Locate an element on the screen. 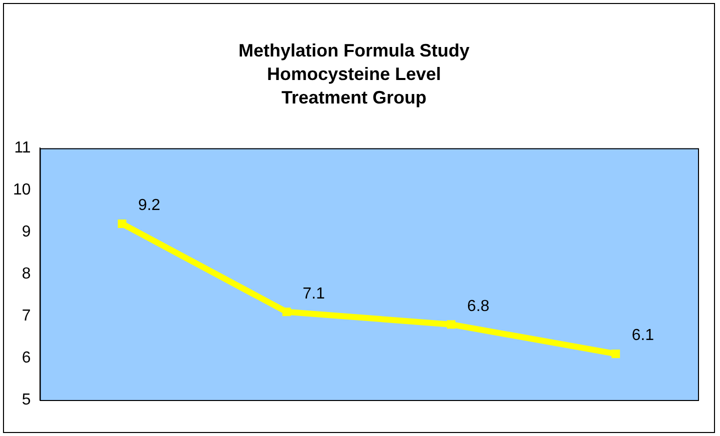  data-label: 6.1 is located at coordinates (643, 335).